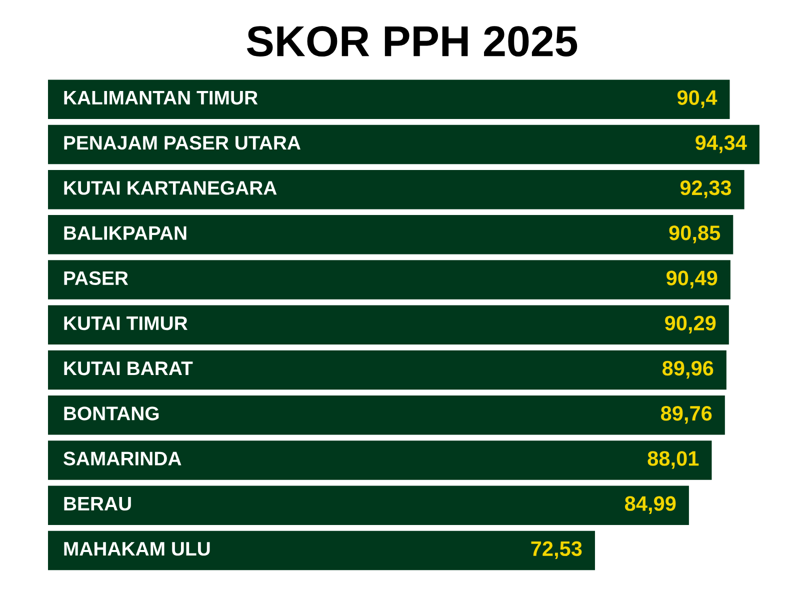 The width and height of the screenshot is (800, 600). What do you see at coordinates (556, 550) in the screenshot?
I see `data-label: 72,53` at bounding box center [556, 550].